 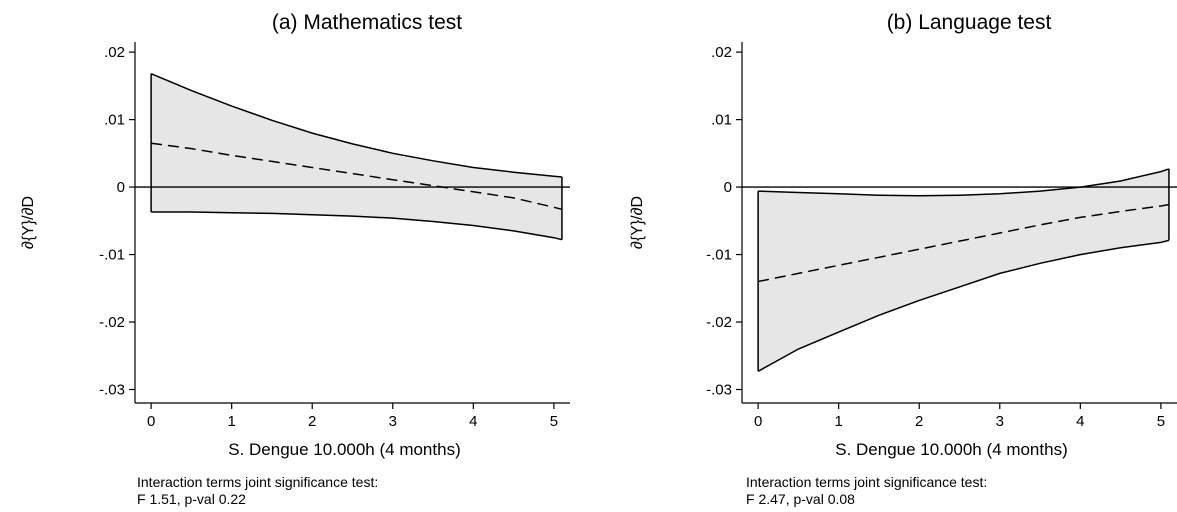 What do you see at coordinates (969, 22) in the screenshot?
I see `chart-title: (b) Language test` at bounding box center [969, 22].